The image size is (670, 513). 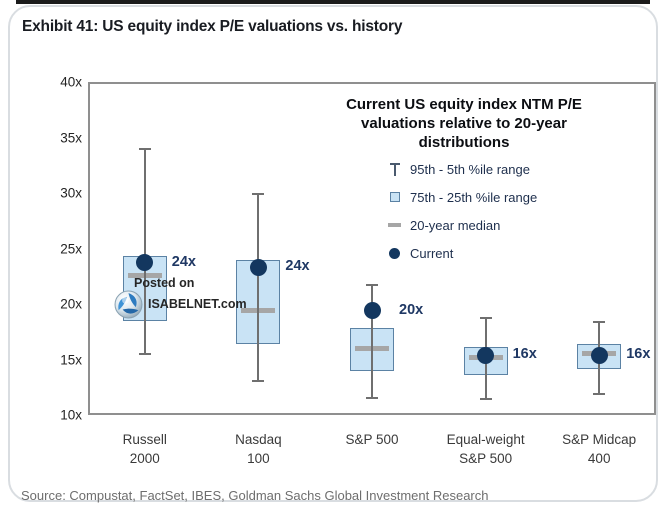 I want to click on russell-2000-current-value-label: 24x, so click(x=183, y=261).